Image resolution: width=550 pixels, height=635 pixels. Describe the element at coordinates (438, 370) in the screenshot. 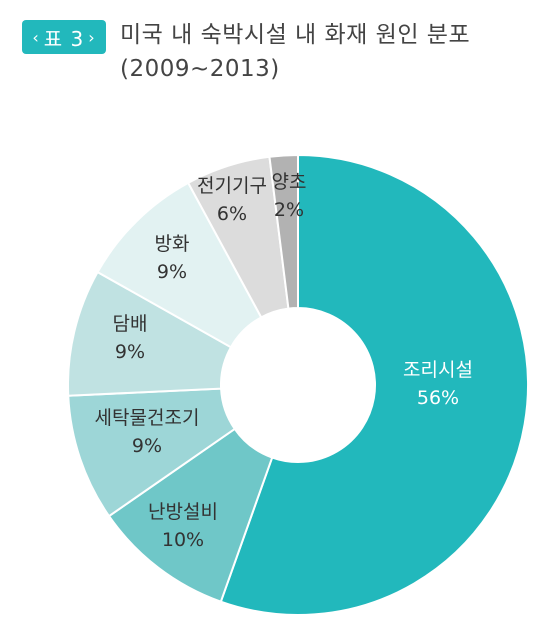

I see `slice-category-1: 조리시설` at that location.